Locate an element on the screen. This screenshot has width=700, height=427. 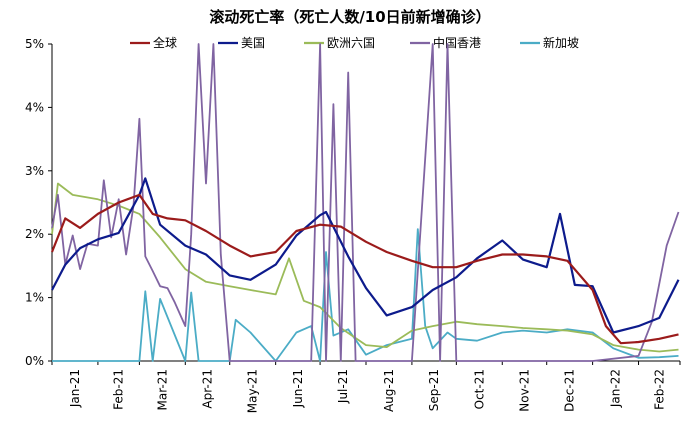
y-tick-label: 4% is located at coordinates (34, 107).